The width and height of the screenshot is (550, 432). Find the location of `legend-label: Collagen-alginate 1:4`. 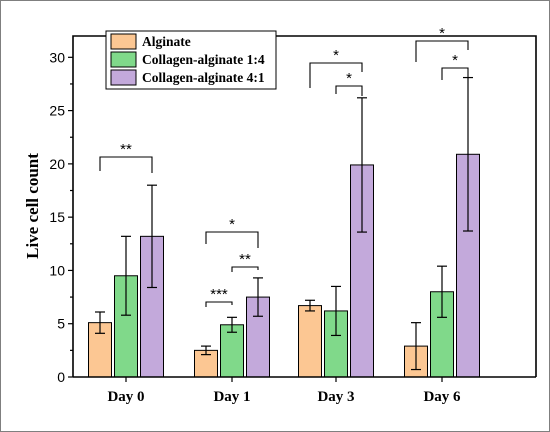

legend-label: Collagen-alginate 1:4 is located at coordinates (203, 59).